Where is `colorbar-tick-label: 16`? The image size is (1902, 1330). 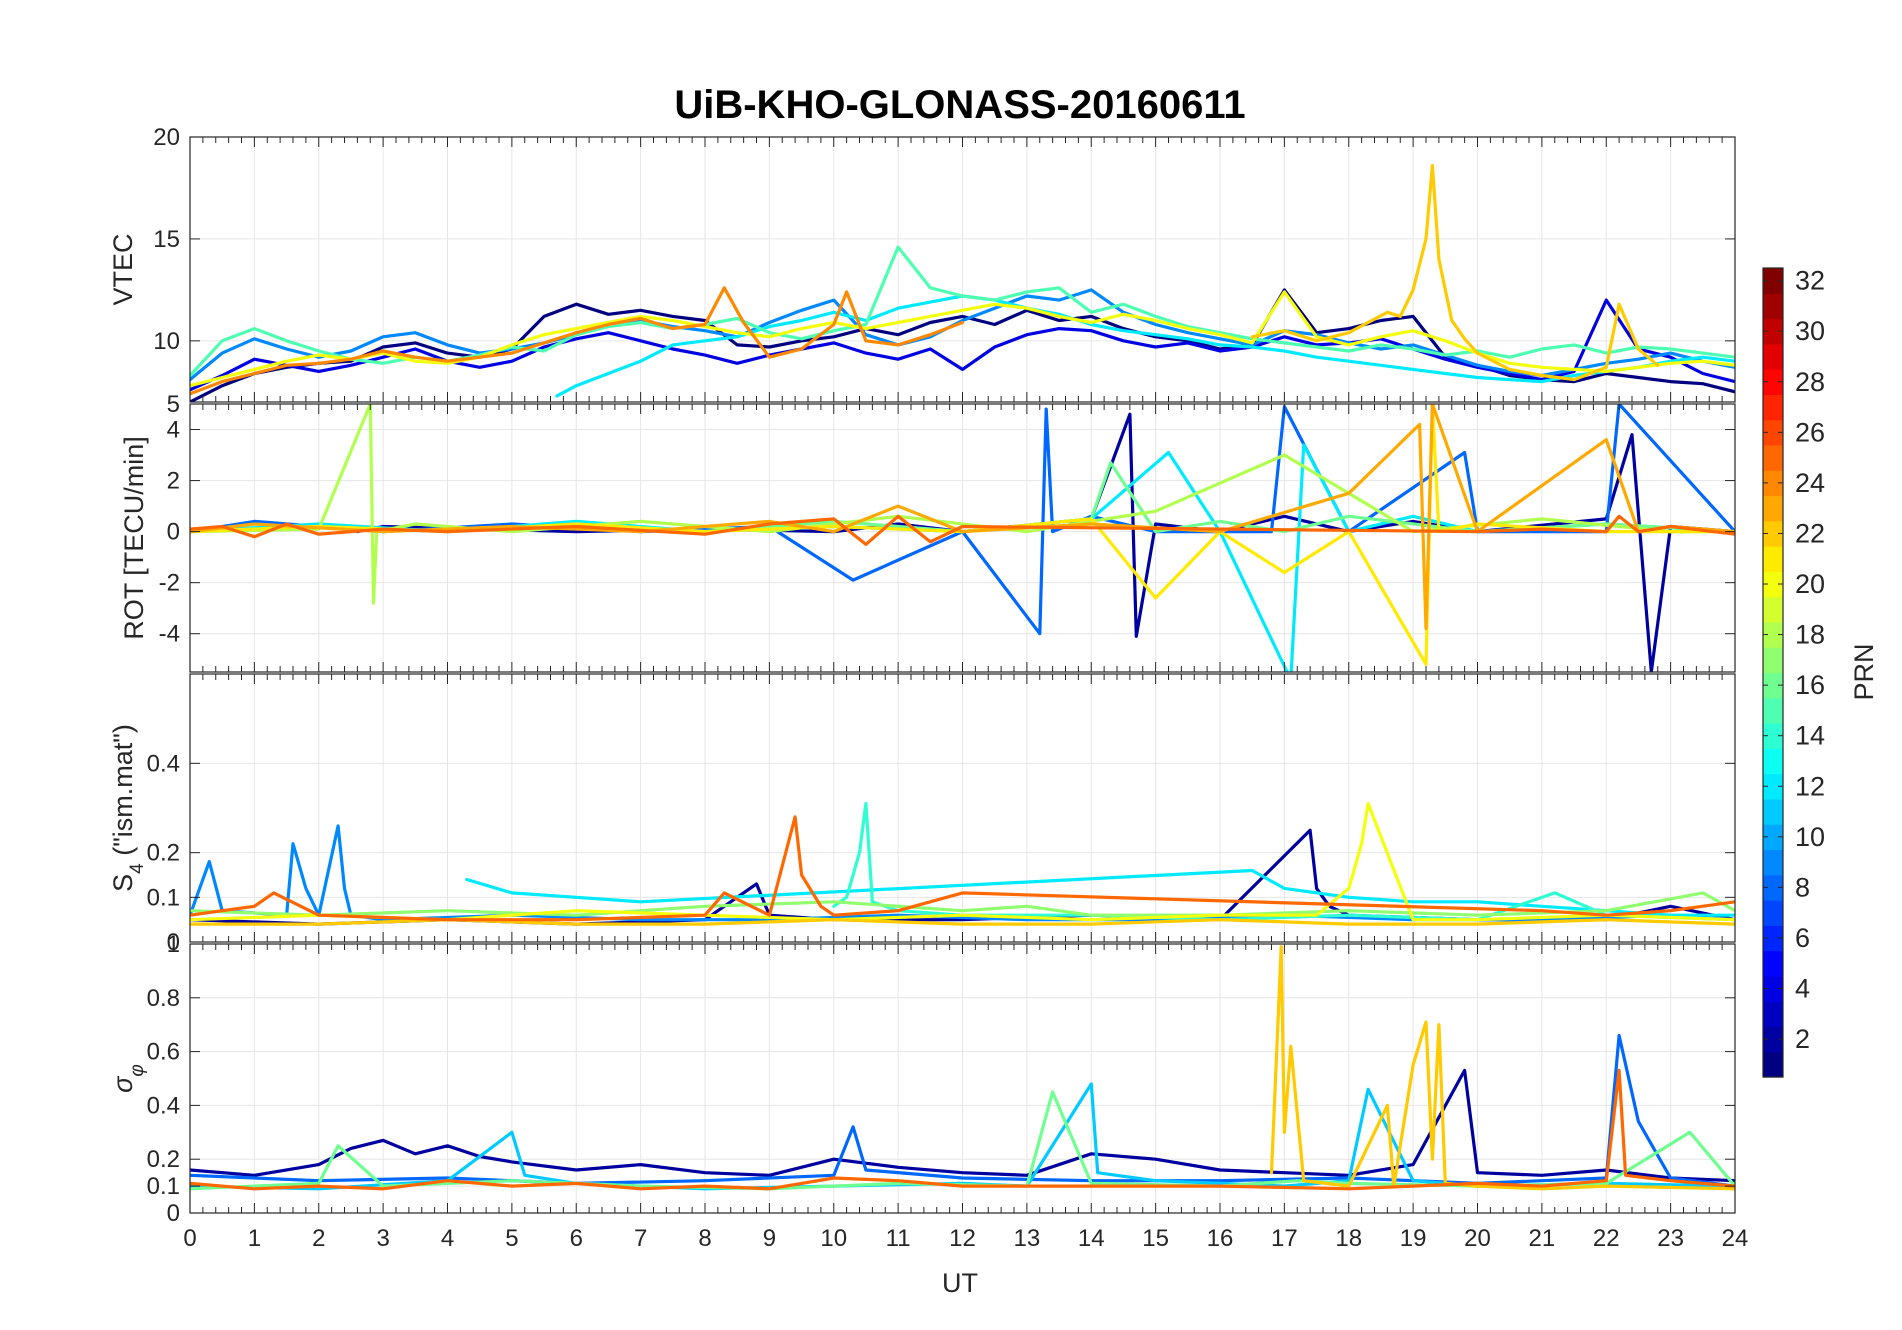
colorbar-tick-label: 16 is located at coordinates (1810, 685).